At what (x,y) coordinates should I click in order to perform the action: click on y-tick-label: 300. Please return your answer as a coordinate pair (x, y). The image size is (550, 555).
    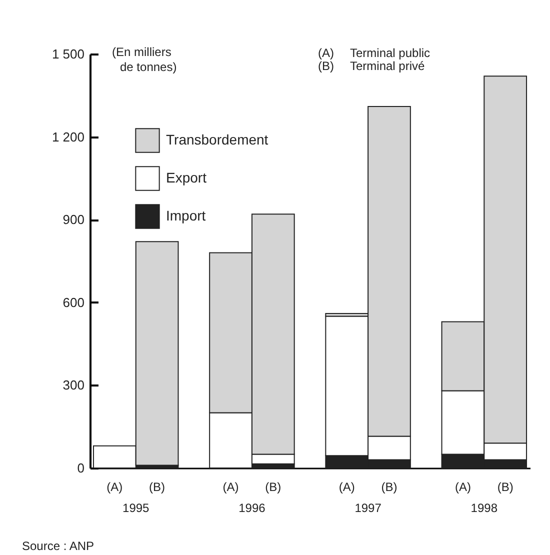
    Looking at the image, I should click on (73, 385).